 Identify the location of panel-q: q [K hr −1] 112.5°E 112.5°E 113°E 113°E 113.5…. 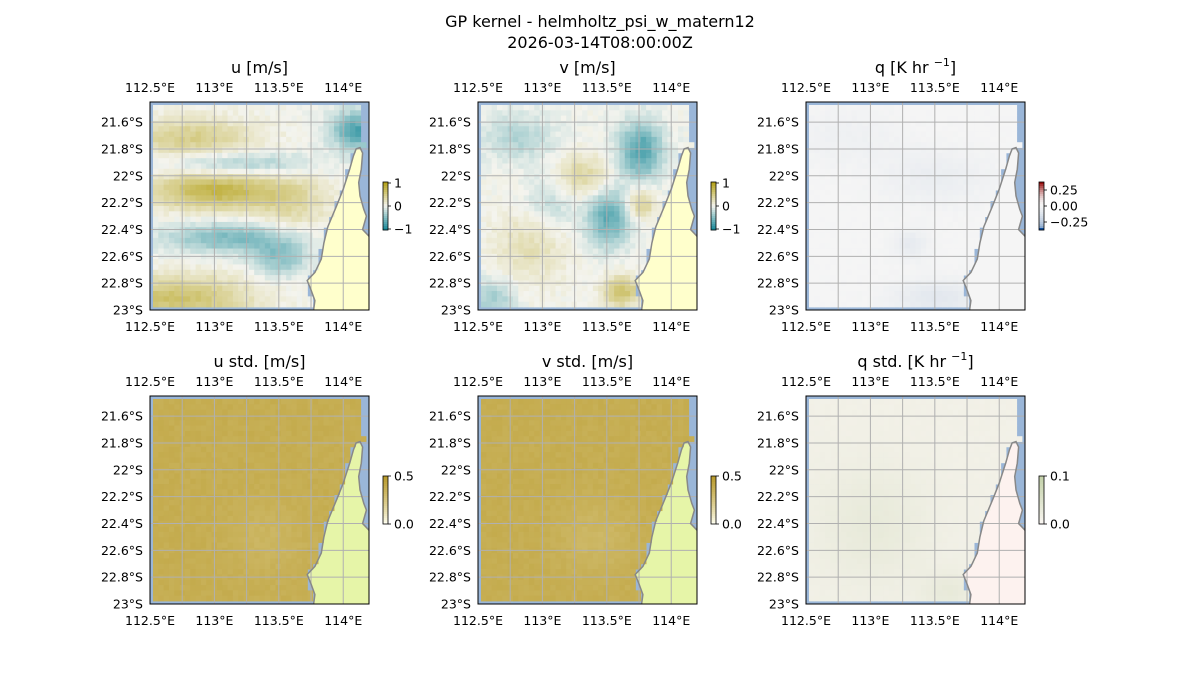
(922, 195).